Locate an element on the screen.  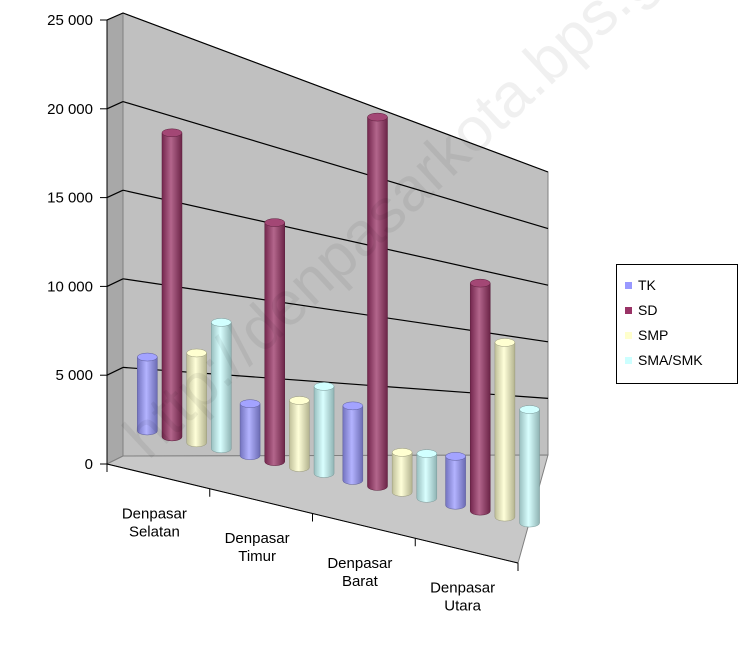
y-tick-label: 10 000 is located at coordinates (70, 286).